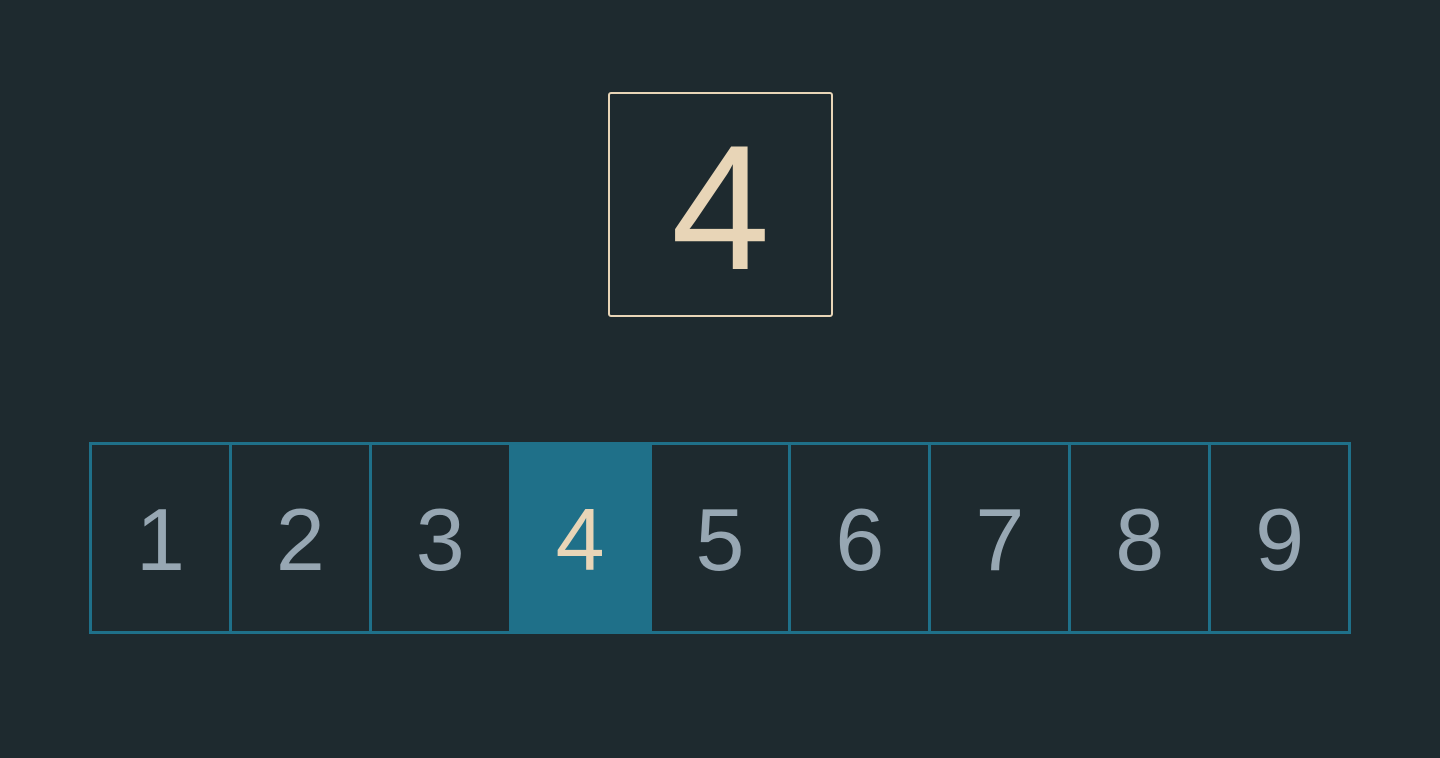 The height and width of the screenshot is (758, 1440). I want to click on number-option-8: 8, so click(1141, 538).